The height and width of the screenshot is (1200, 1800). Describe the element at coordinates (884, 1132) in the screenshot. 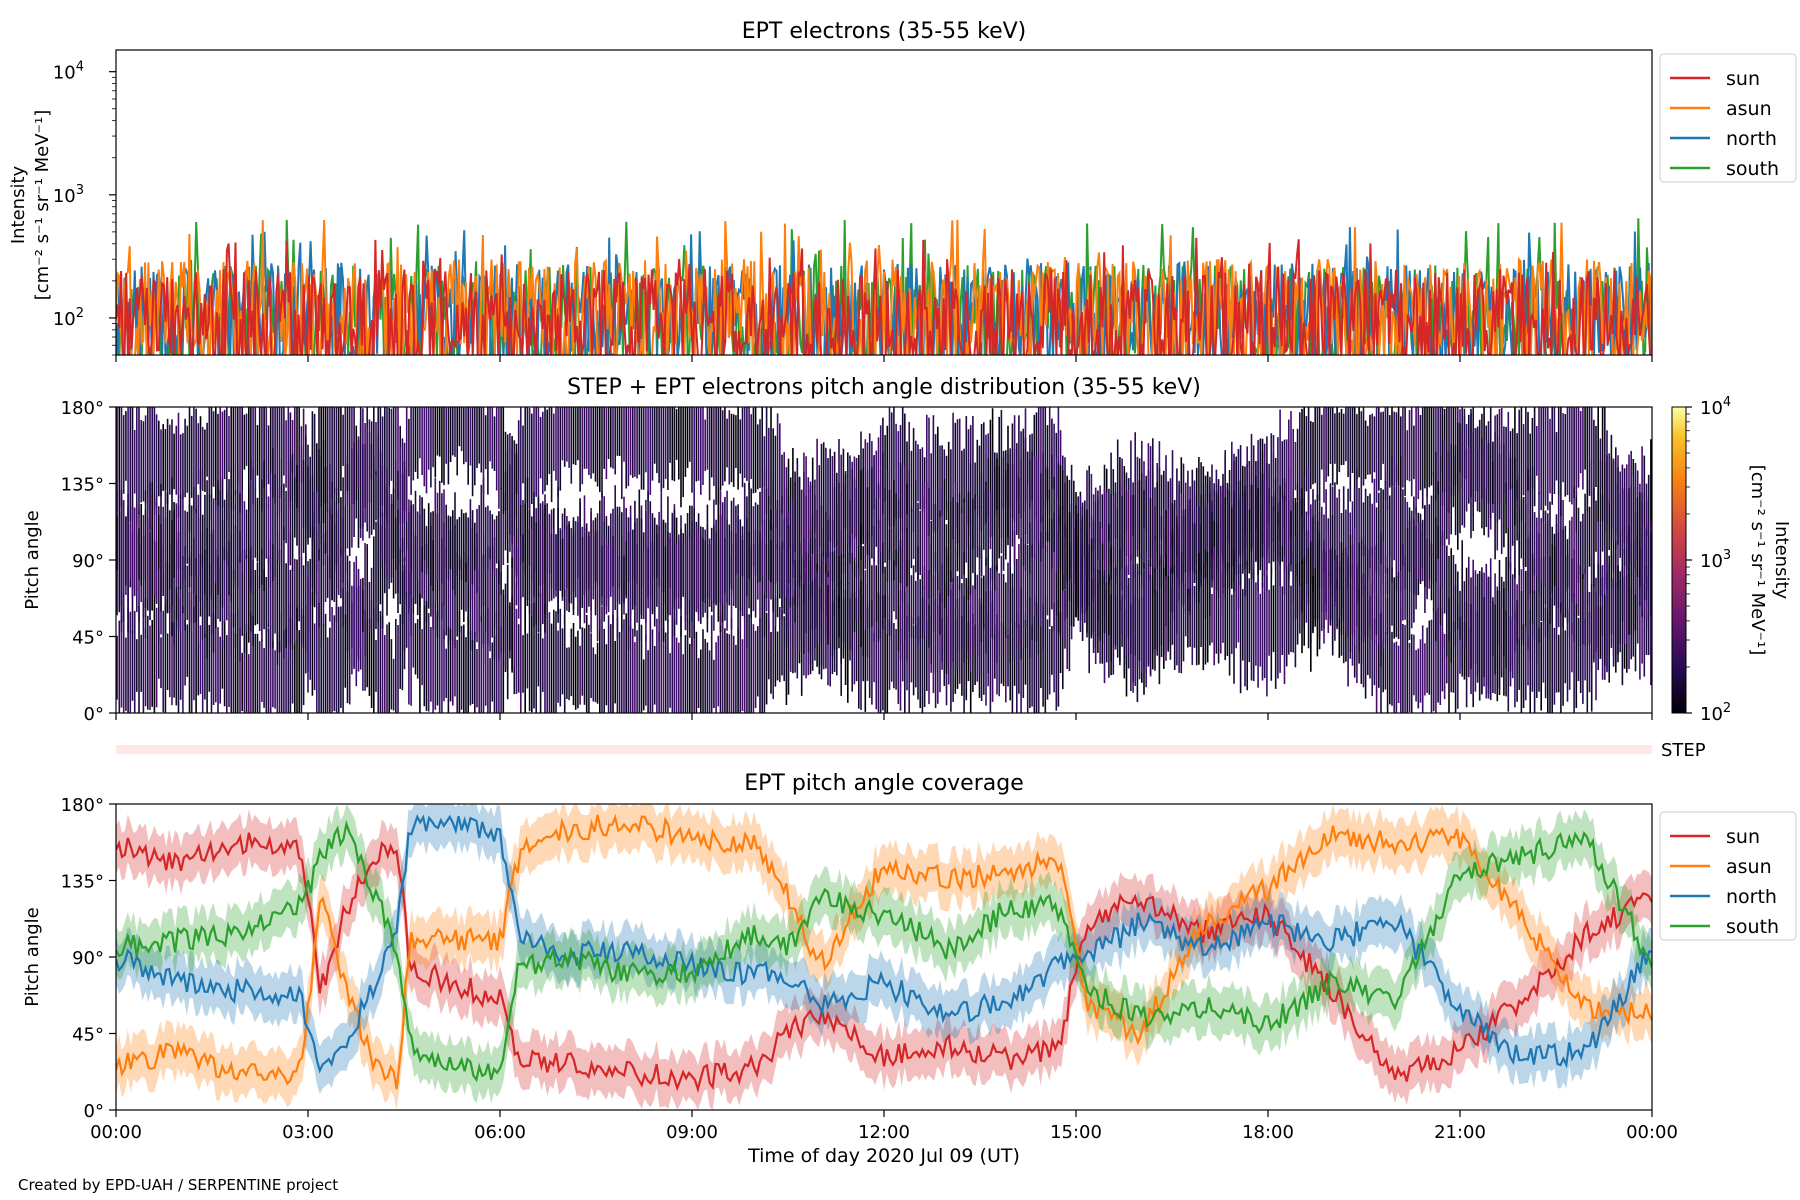

I see `x-tick-label: 12:00` at that location.